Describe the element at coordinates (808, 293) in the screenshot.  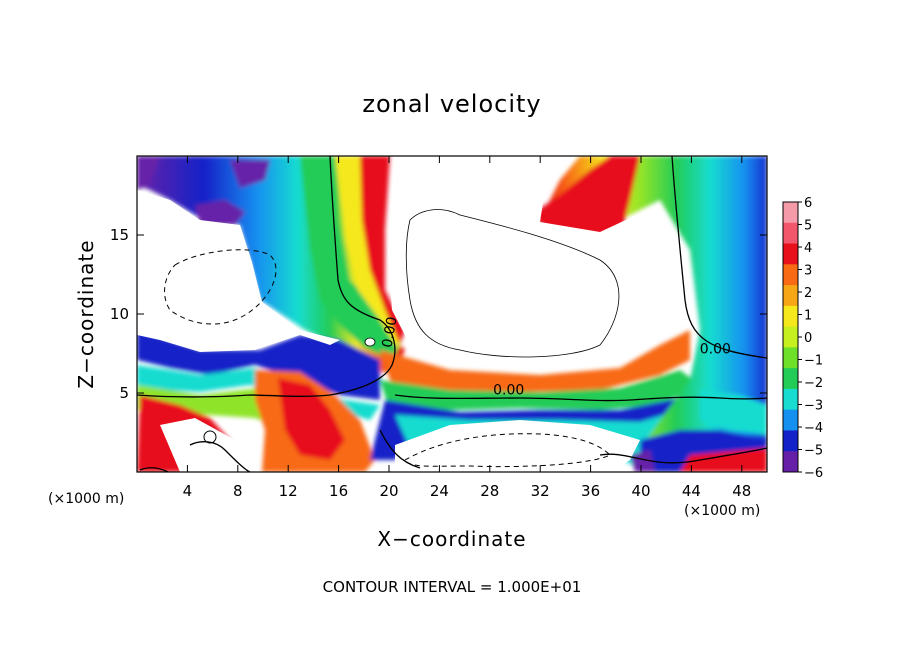
I see `colorbar-tick-label: 2` at that location.